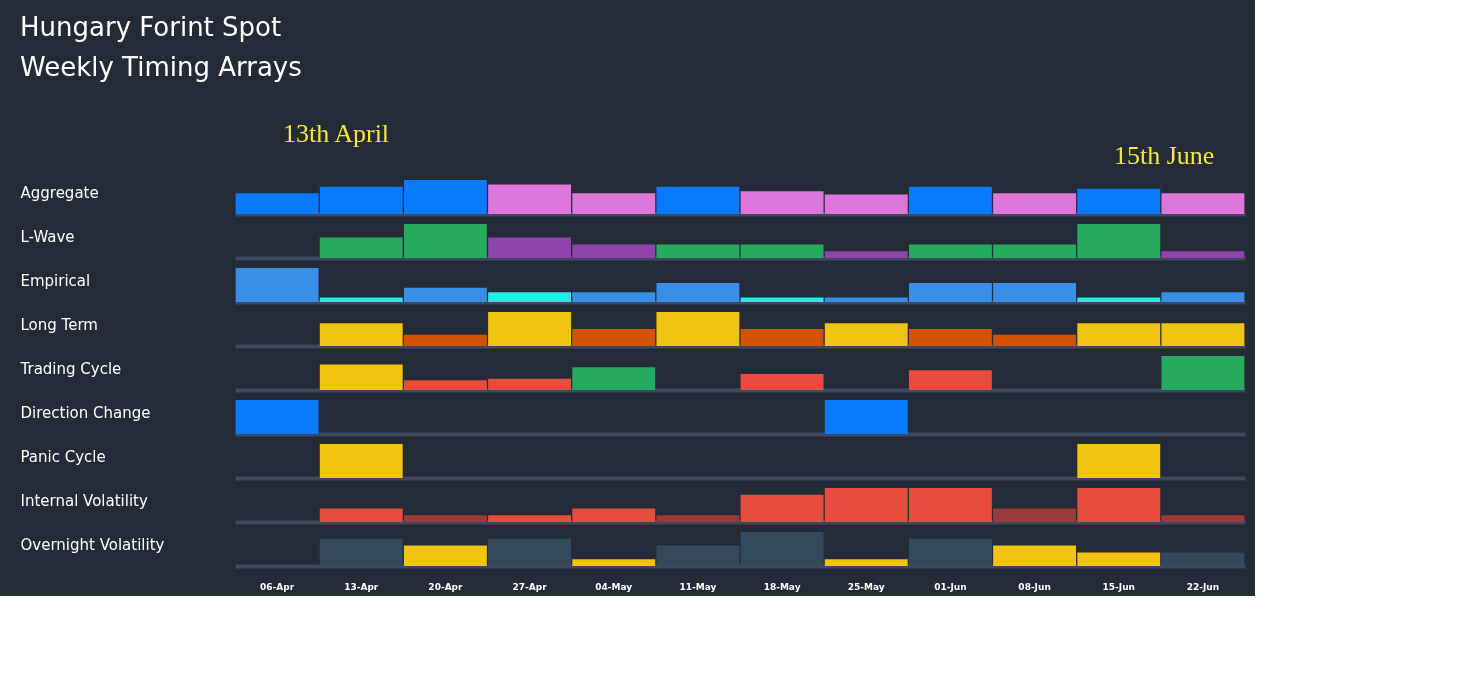  What do you see at coordinates (84, 500) in the screenshot?
I see `y-axis-title: Internal Volatility` at bounding box center [84, 500].